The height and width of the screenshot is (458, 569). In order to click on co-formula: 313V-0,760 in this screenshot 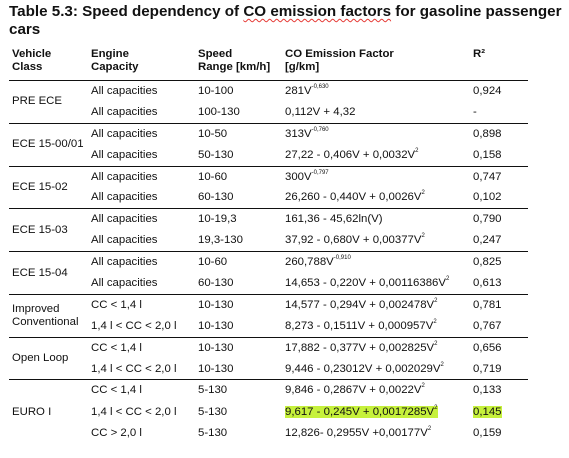, I will do `click(307, 133)`.